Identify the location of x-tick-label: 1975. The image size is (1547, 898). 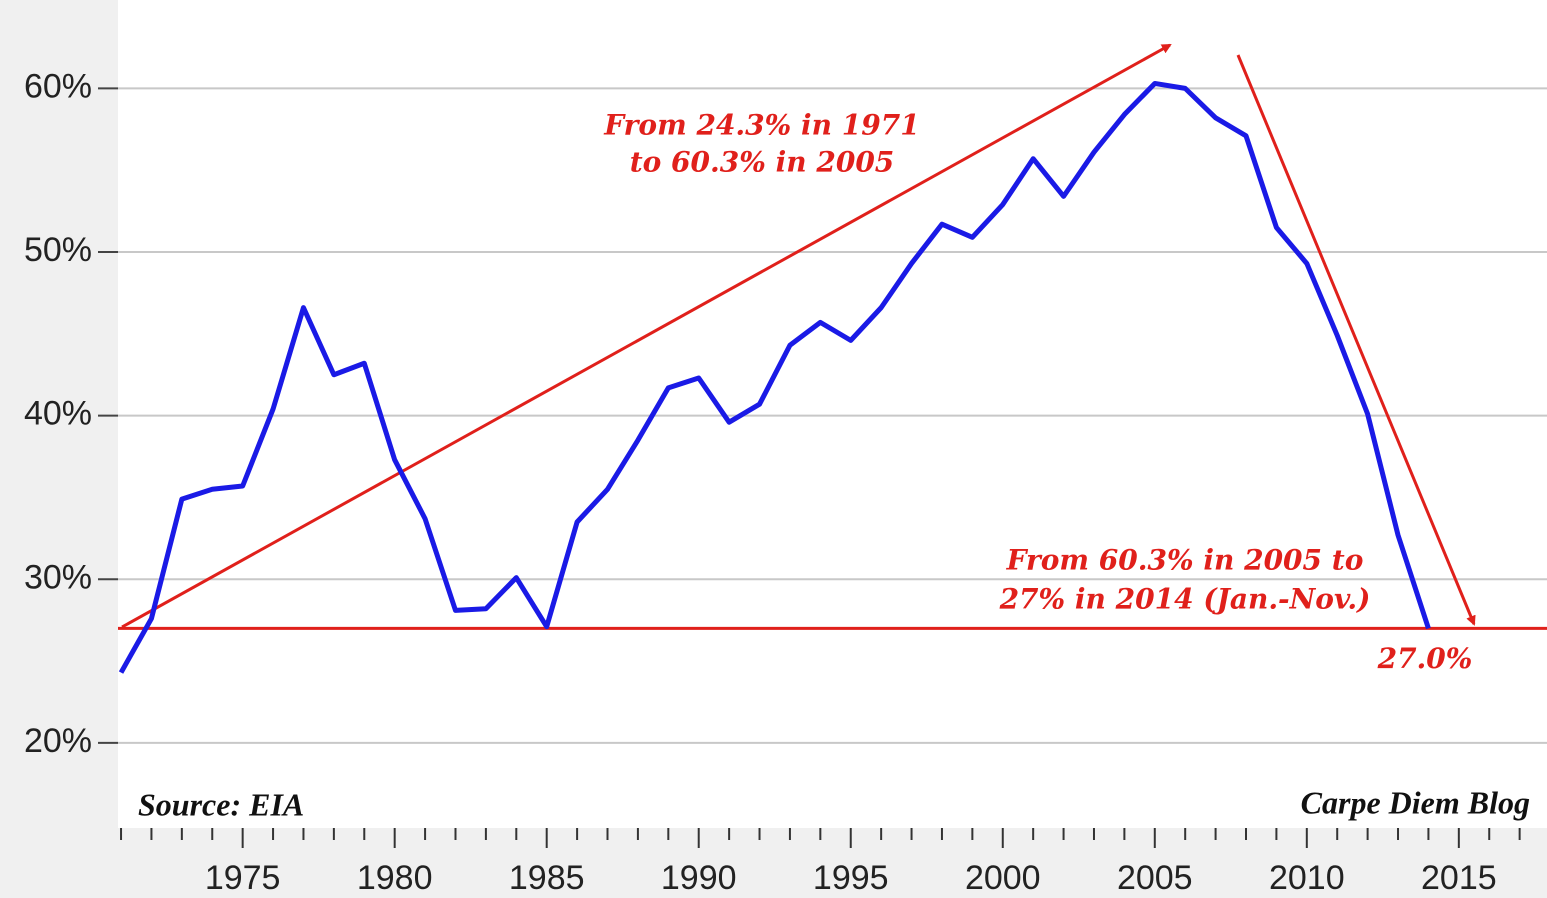
(243, 878).